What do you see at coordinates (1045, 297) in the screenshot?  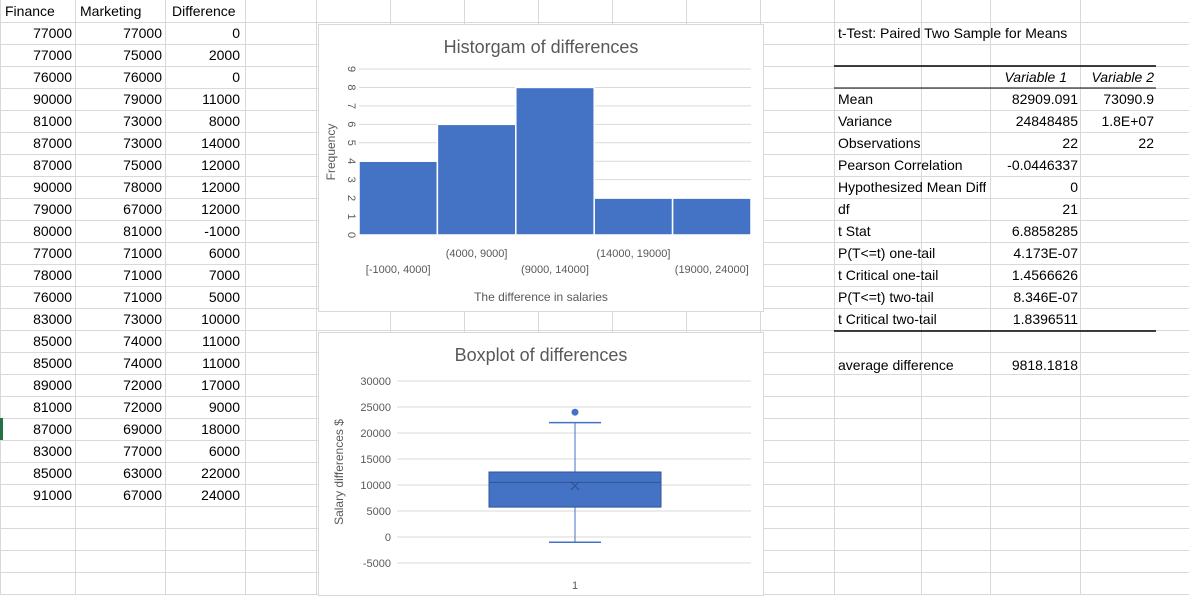 I see `ttest-value-1: 8.346E-07` at bounding box center [1045, 297].